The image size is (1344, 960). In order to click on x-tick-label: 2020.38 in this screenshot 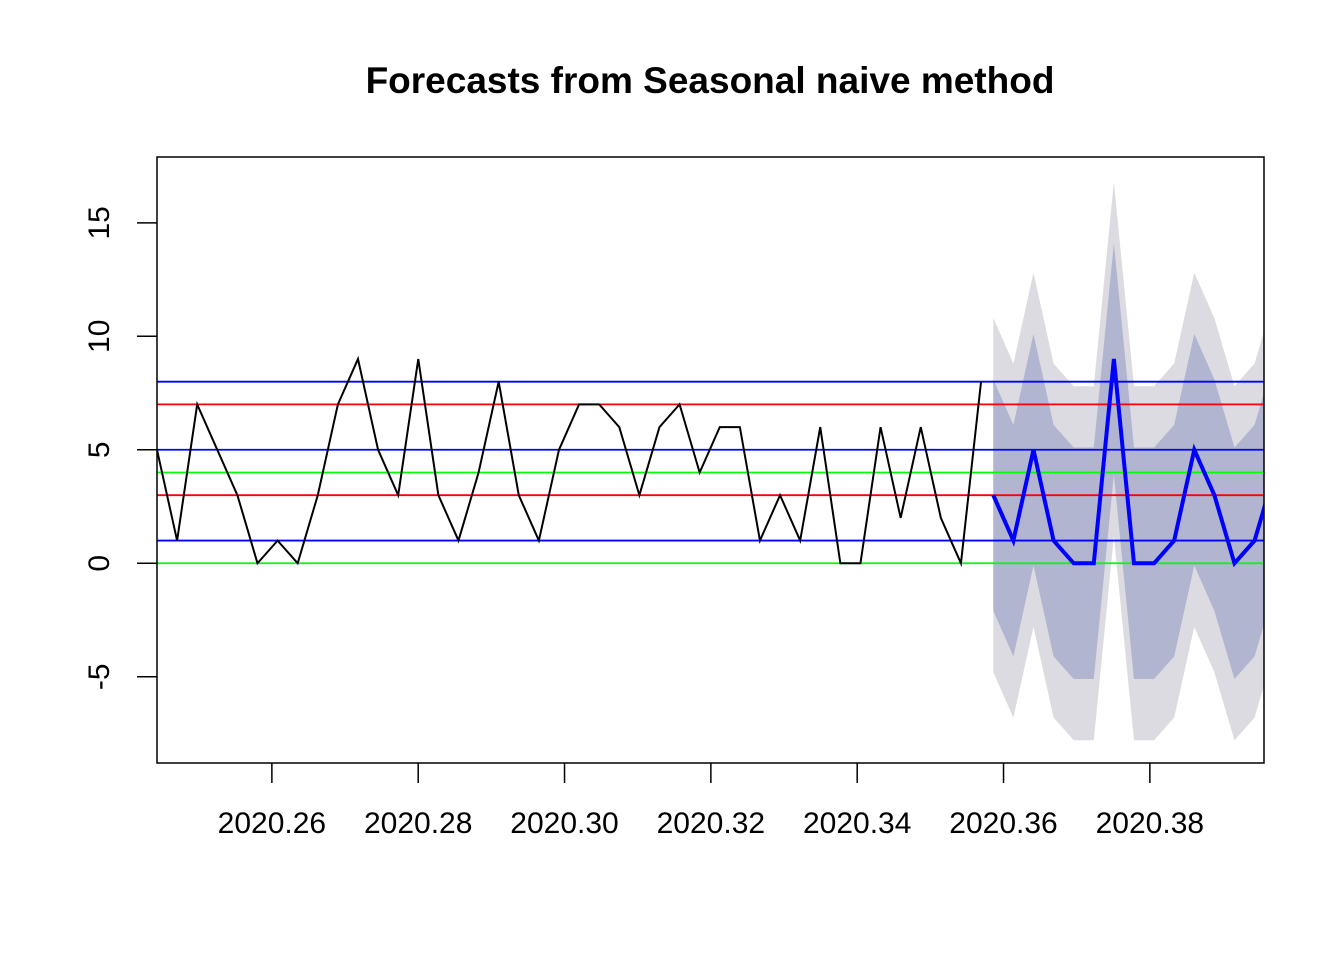, I will do `click(1150, 823)`.